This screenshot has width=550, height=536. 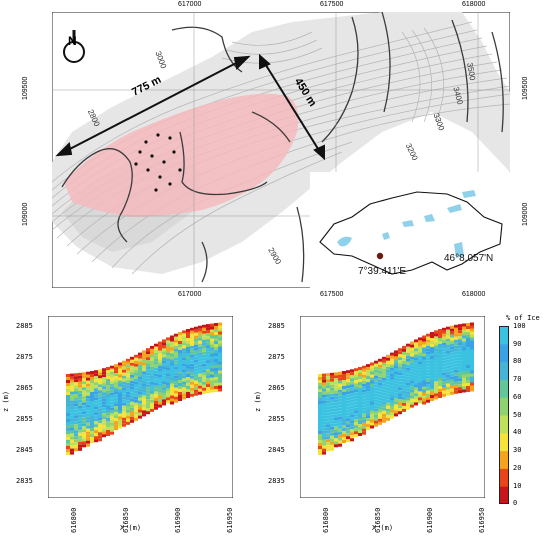 What do you see at coordinates (517, 450) in the screenshot?
I see `colorbar-tick: 30` at bounding box center [517, 450].